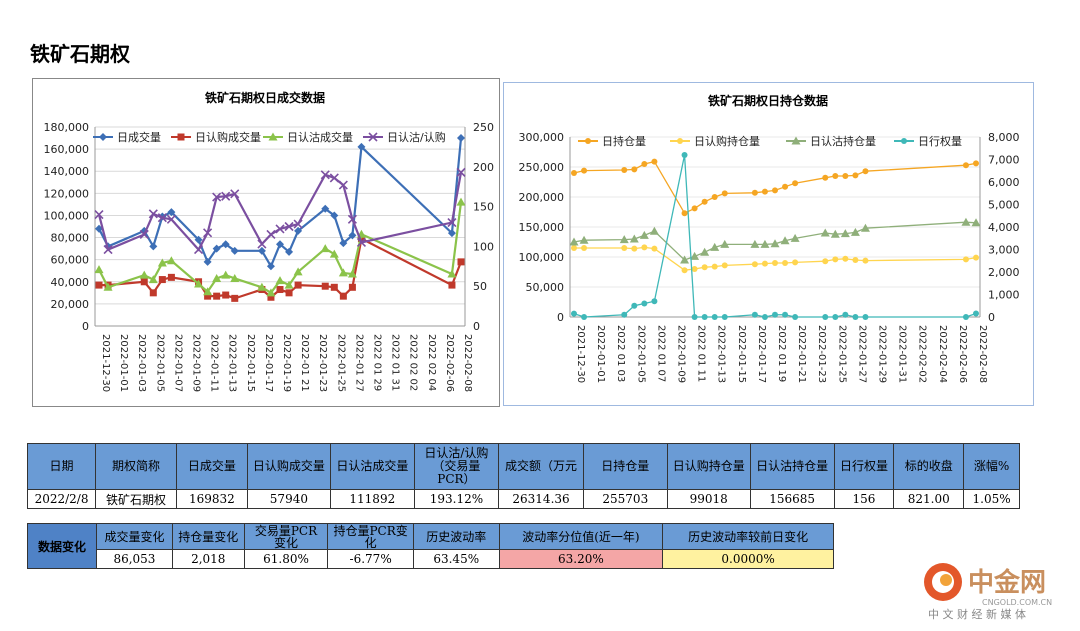 The width and height of the screenshot is (1080, 631). Describe the element at coordinates (286, 559) in the screenshot. I see `change-cell-2: 61.80%` at that location.